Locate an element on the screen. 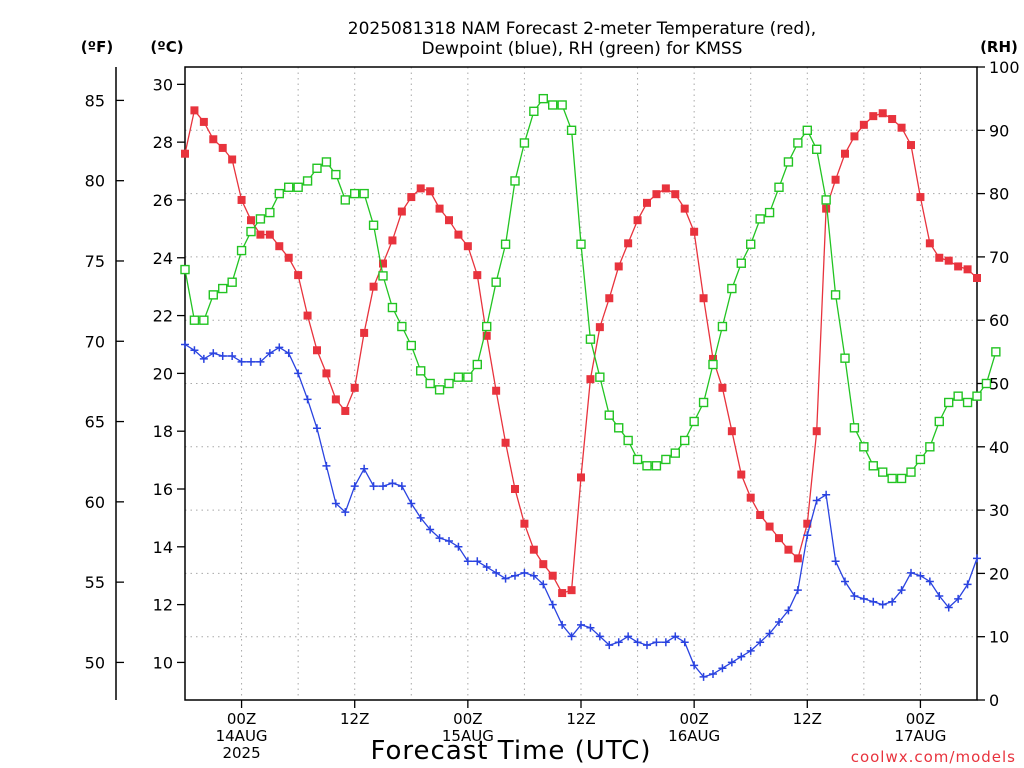 The image size is (1024, 768). x-tick-label: 00Z is located at coordinates (693, 719).